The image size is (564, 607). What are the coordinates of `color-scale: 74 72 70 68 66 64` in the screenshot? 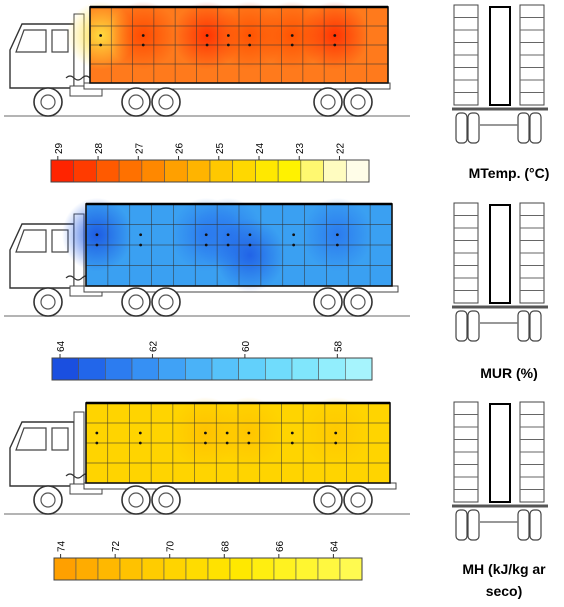 It's located at (208, 560).